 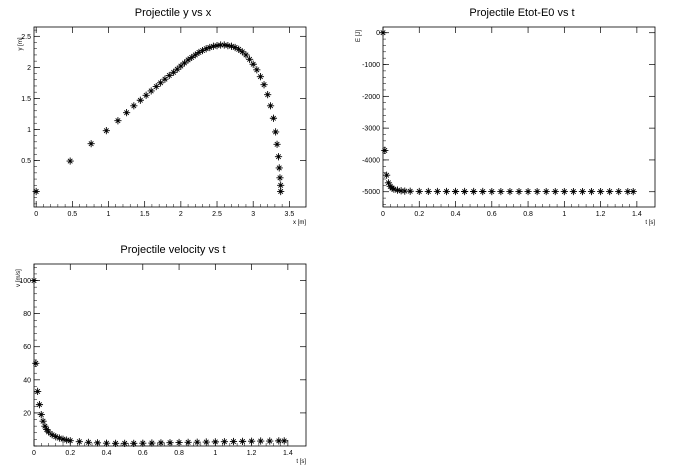 I want to click on x-tick-label: 2, so click(x=181, y=214).